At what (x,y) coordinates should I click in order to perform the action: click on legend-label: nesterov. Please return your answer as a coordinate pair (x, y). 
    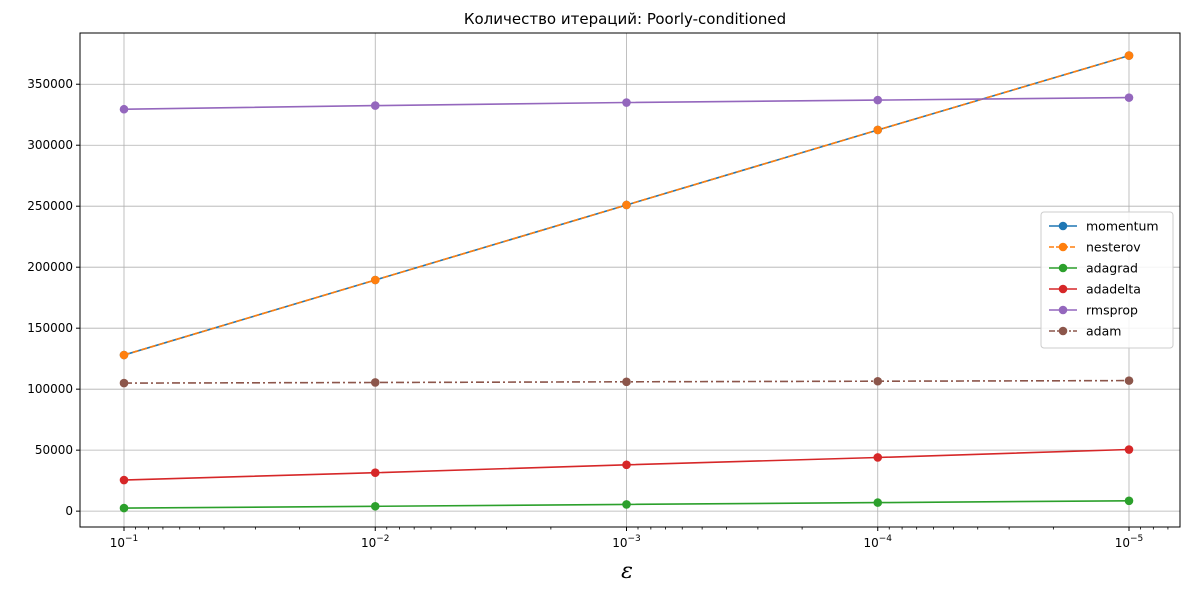
    Looking at the image, I should click on (1113, 247).